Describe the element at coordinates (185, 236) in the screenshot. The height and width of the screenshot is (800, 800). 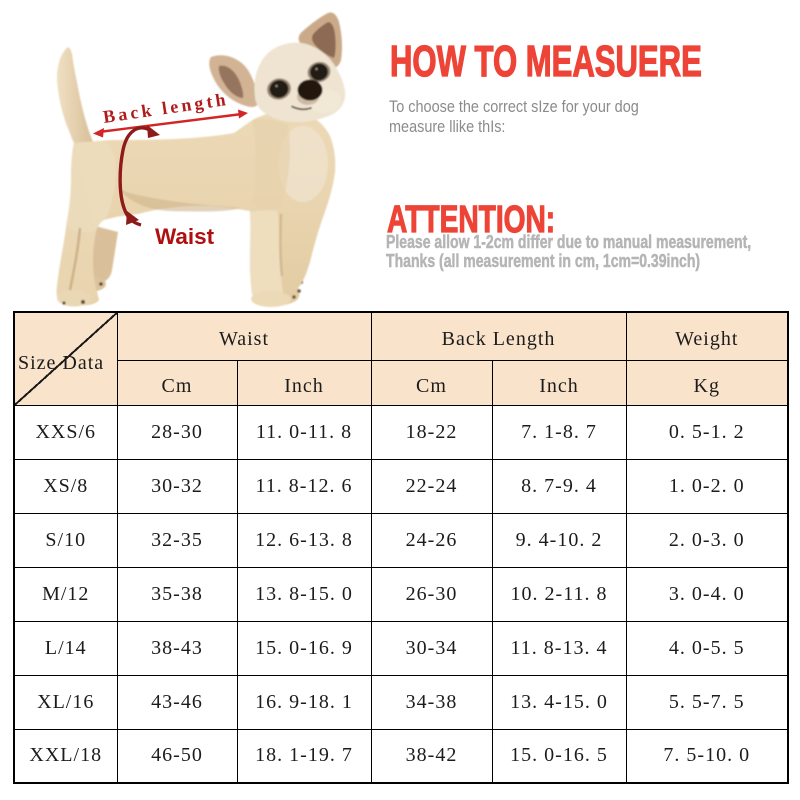
I see `svg-text: Waist` at that location.